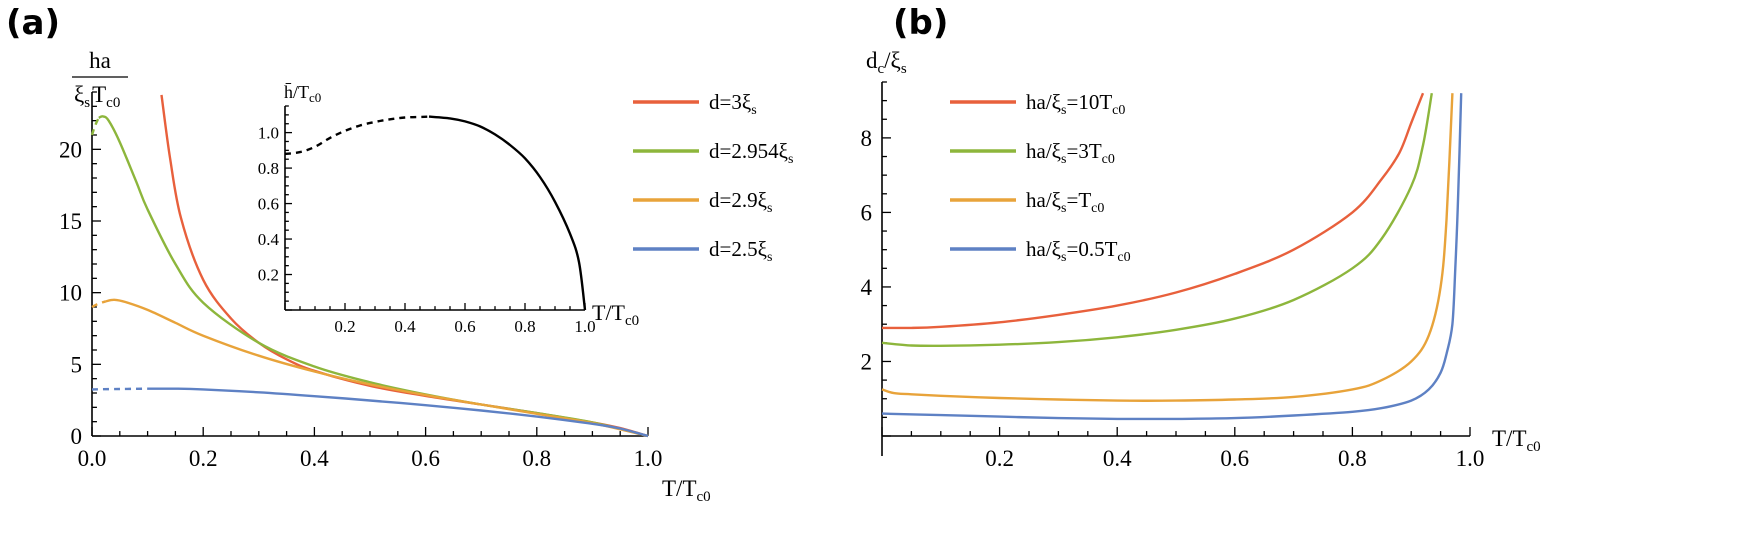  Describe the element at coordinates (1065, 202) in the screenshot. I see `chart-b-legend-label: ha/ξs=Tc0` at that location.